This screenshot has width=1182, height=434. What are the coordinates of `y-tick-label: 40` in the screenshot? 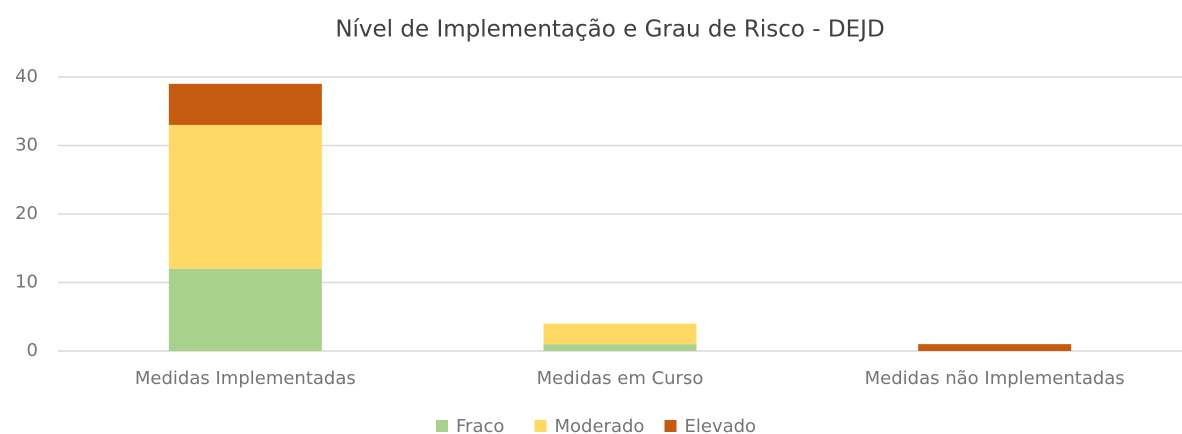 It's located at (26, 76).